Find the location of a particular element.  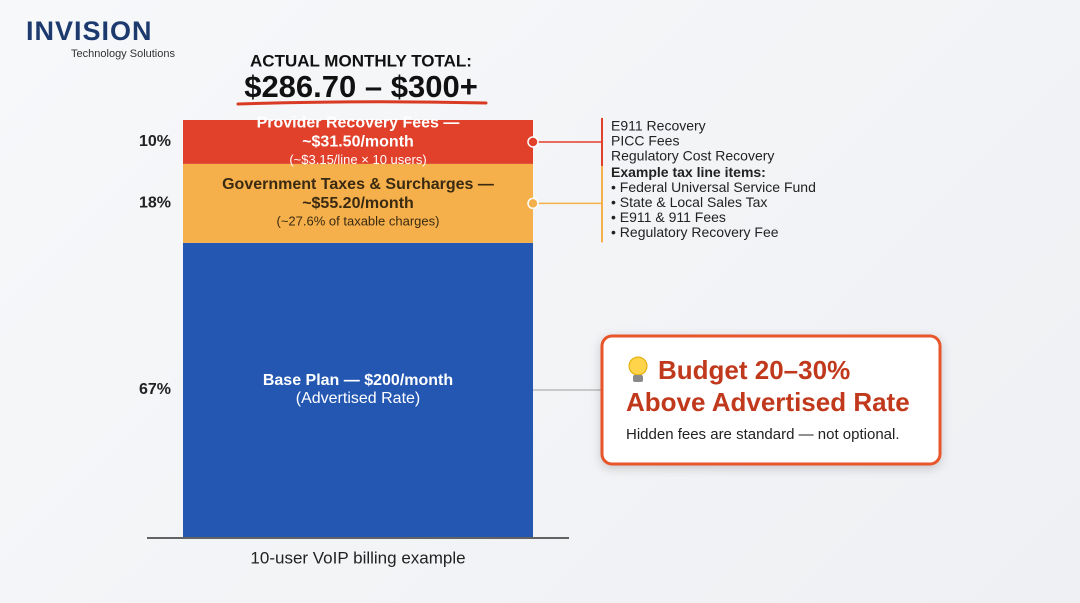

brand-tagline: Technology Solutions is located at coordinates (123, 54).